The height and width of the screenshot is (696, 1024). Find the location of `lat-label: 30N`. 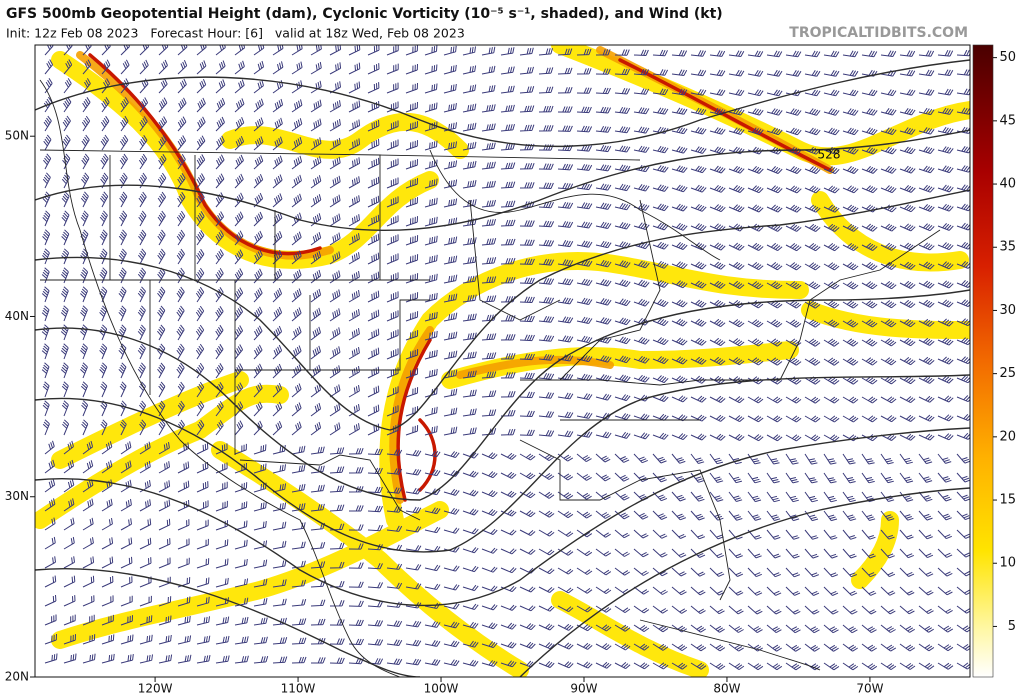

lat-label: 30N is located at coordinates (17, 496).